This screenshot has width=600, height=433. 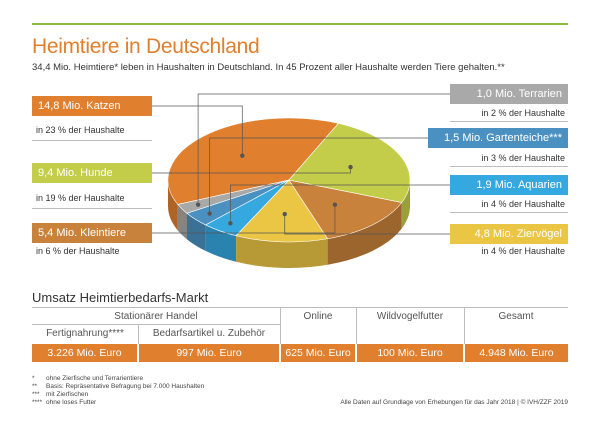 I want to click on leader-dot-gartenteiche, so click(x=209, y=213).